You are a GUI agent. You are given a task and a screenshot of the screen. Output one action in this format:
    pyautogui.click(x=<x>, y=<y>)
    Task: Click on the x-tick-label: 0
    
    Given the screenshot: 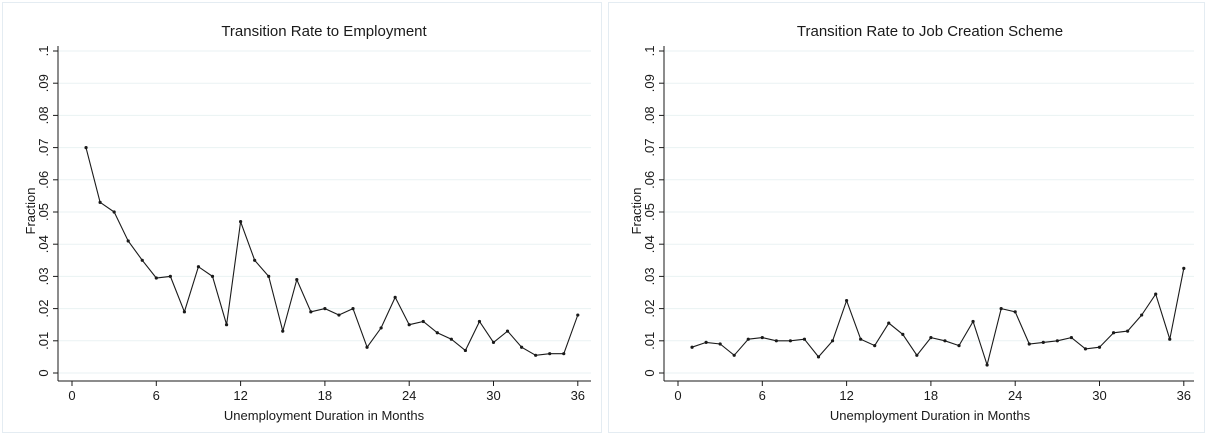 What is the action you would take?
    pyautogui.click(x=71, y=395)
    